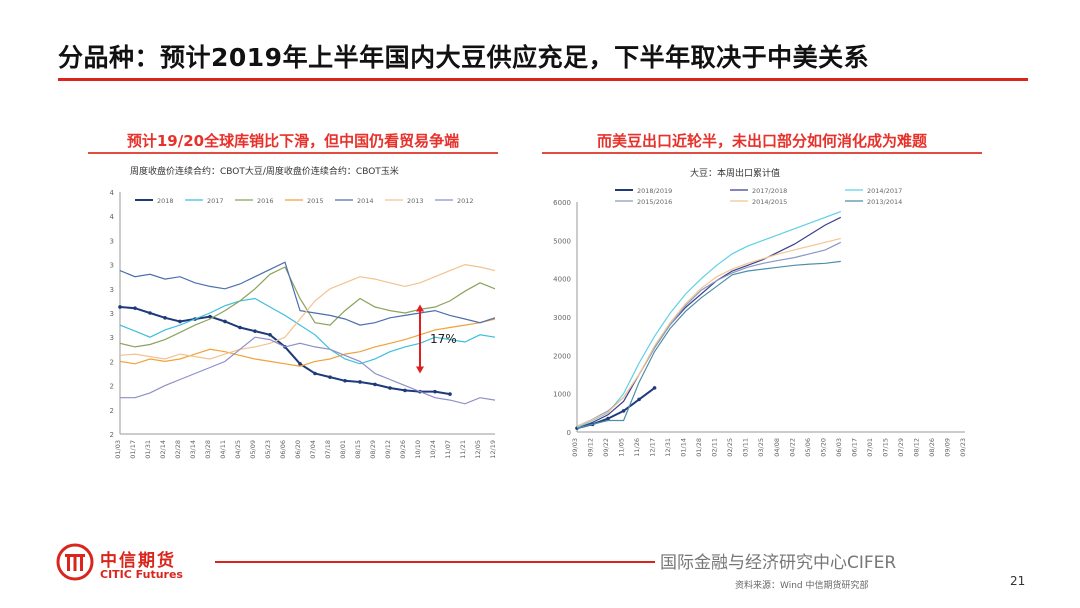 This screenshot has height=608, width=1080. What do you see at coordinates (654, 202) in the screenshot?
I see `legend-label: 2015/2016` at bounding box center [654, 202].